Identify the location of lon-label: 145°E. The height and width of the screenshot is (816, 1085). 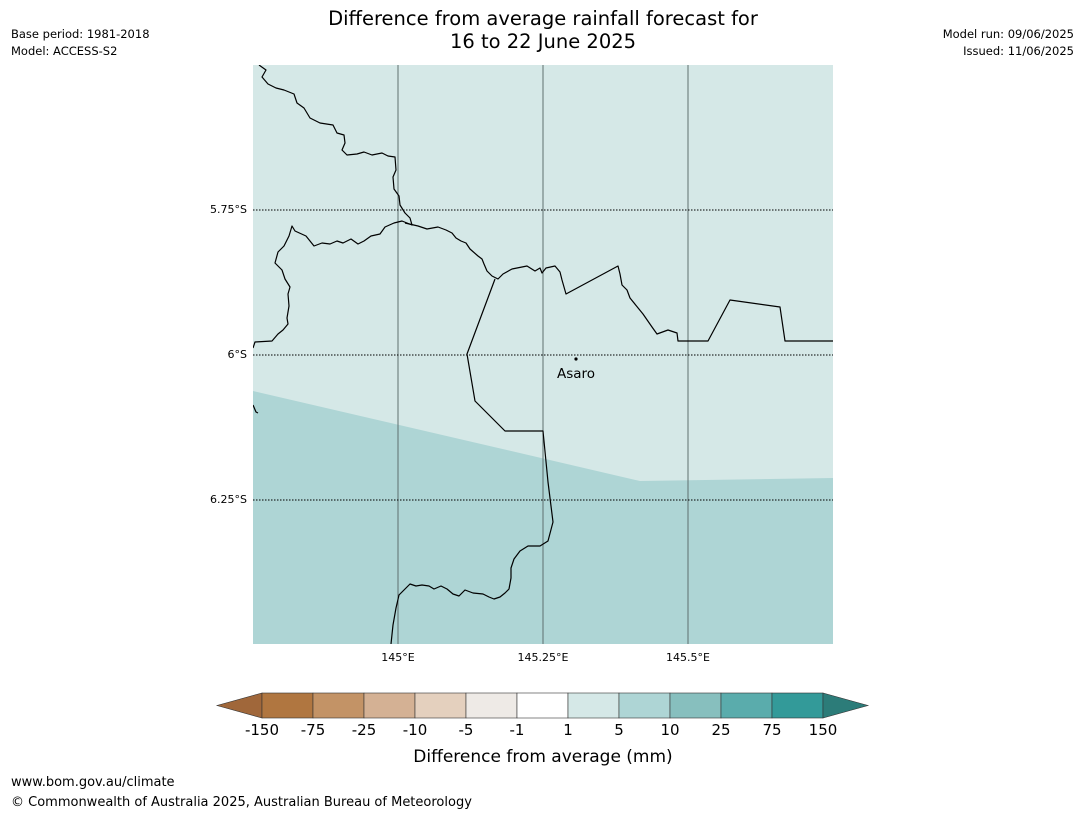
(397, 657).